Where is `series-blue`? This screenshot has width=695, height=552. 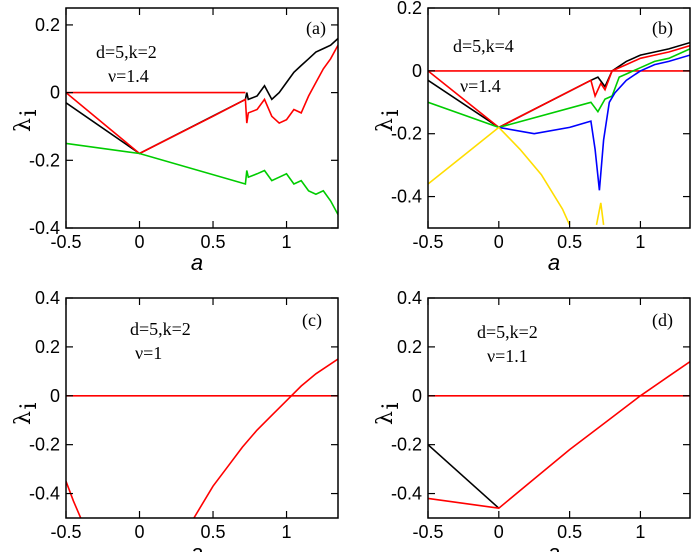
series-blue is located at coordinates (594, 122).